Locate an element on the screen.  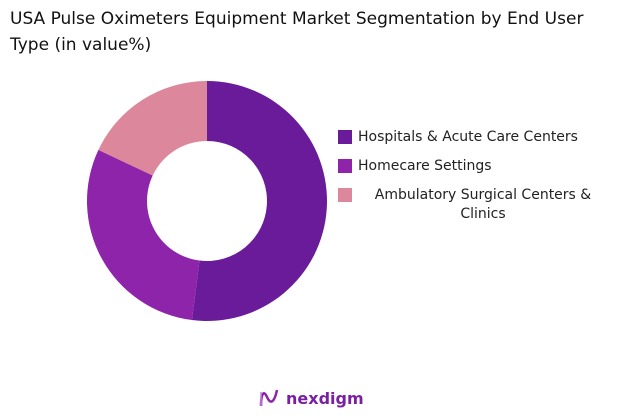
legend-label: Ambulatory Surgical Centers & Clinics is located at coordinates (483, 204).